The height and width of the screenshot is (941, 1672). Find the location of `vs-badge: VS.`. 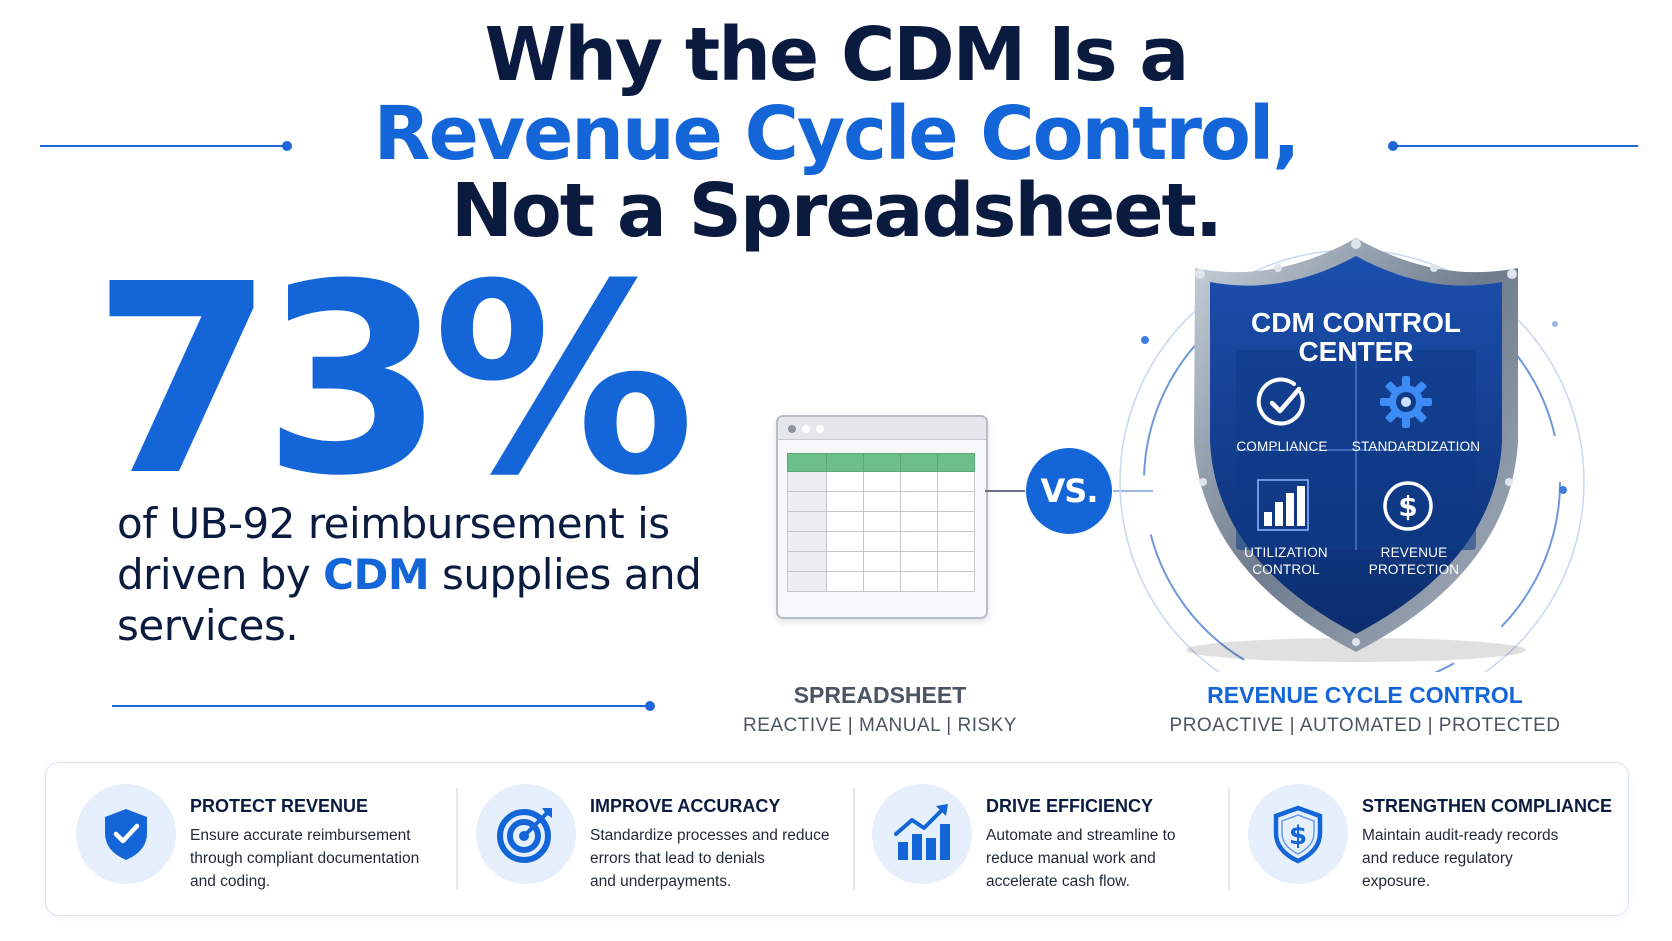

vs-badge: VS. is located at coordinates (1069, 491).